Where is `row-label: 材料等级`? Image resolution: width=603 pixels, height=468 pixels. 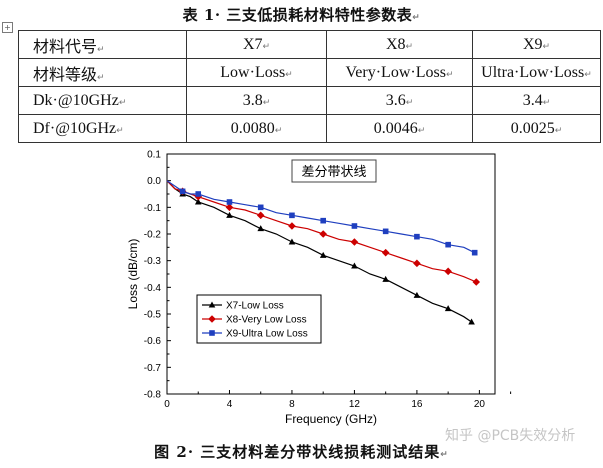 row-label: 材料等级 is located at coordinates (65, 75).